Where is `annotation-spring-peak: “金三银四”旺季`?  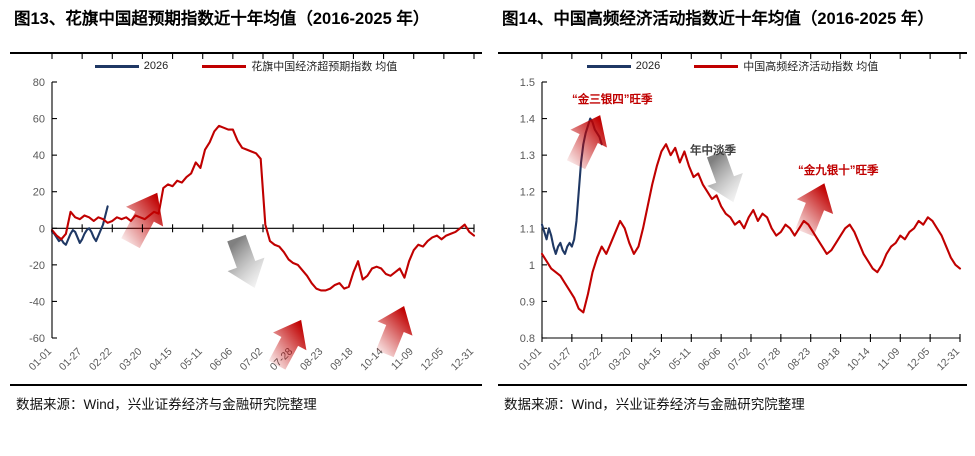 annotation-spring-peak: “金三银四”旺季 is located at coordinates (612, 100).